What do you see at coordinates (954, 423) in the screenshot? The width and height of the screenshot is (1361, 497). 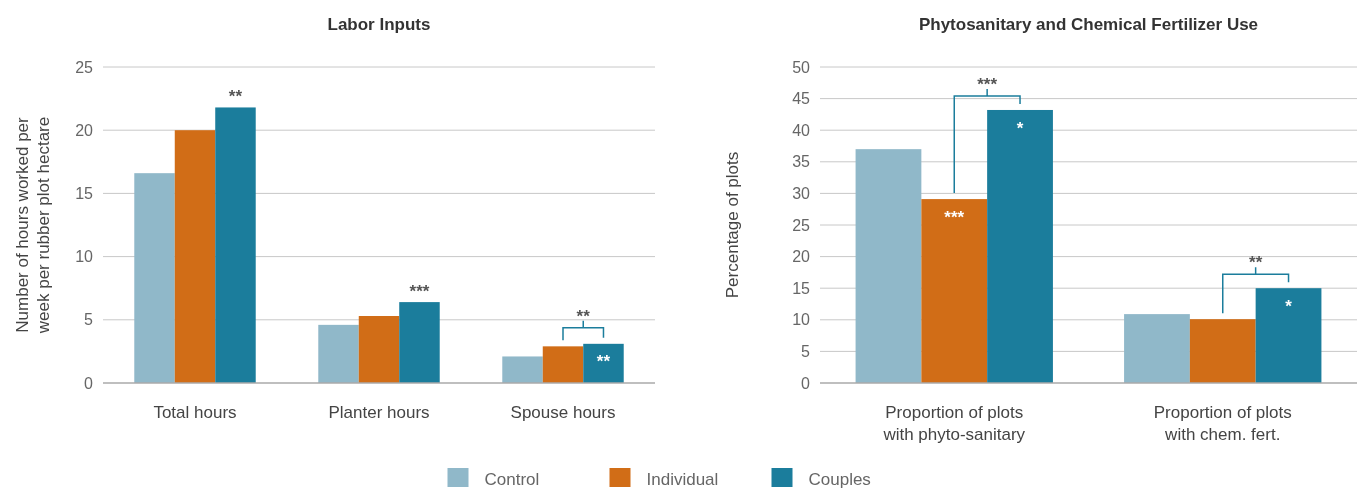 I see `x-tick-label: Proportion of plots with phyto-sanitary` at bounding box center [954, 423].